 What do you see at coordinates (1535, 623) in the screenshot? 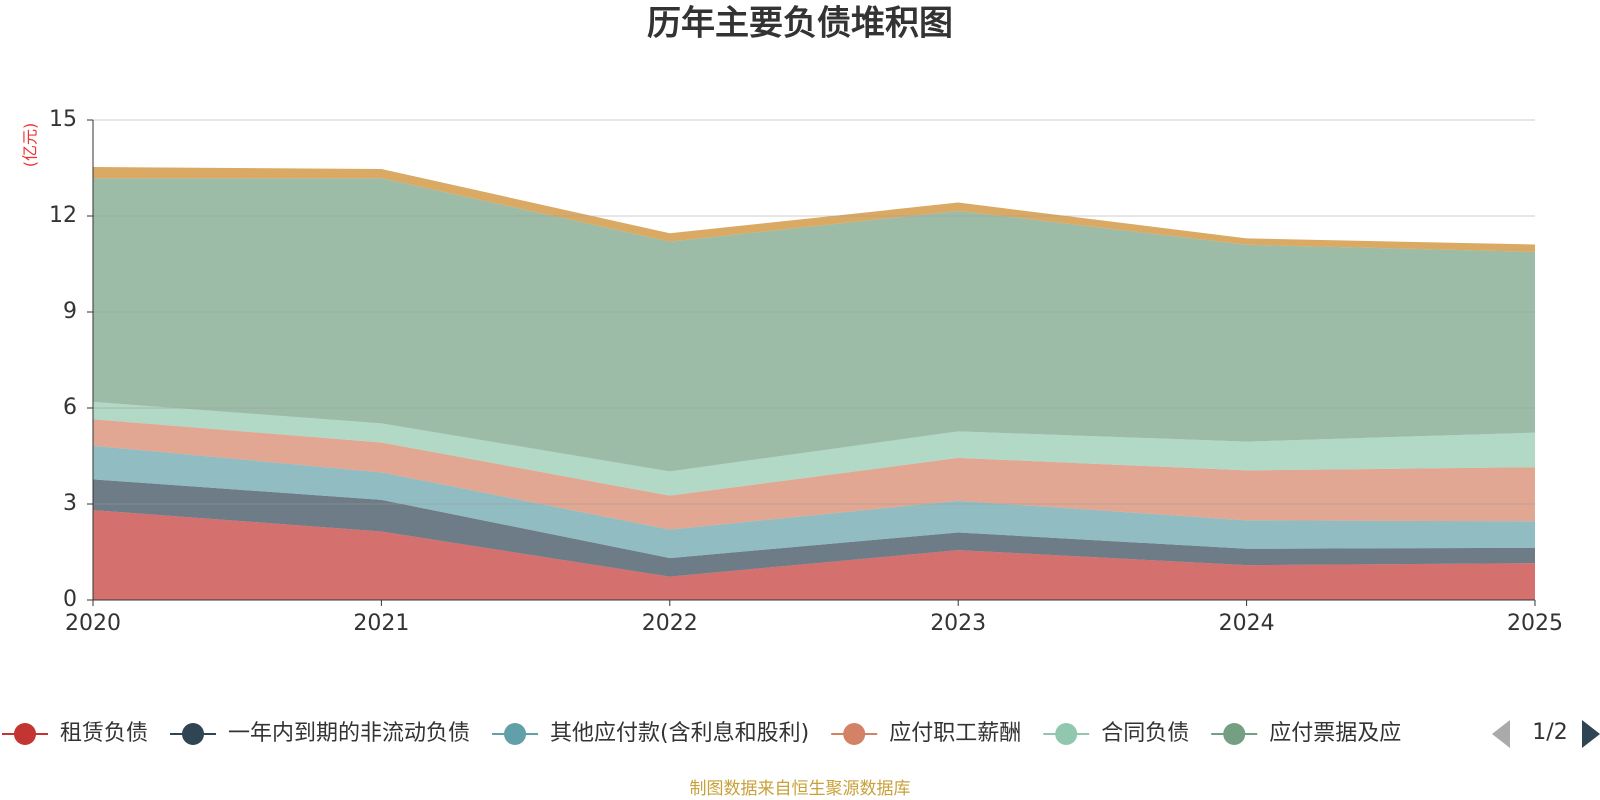
I see `x-tick-label: 2025` at bounding box center [1535, 623].